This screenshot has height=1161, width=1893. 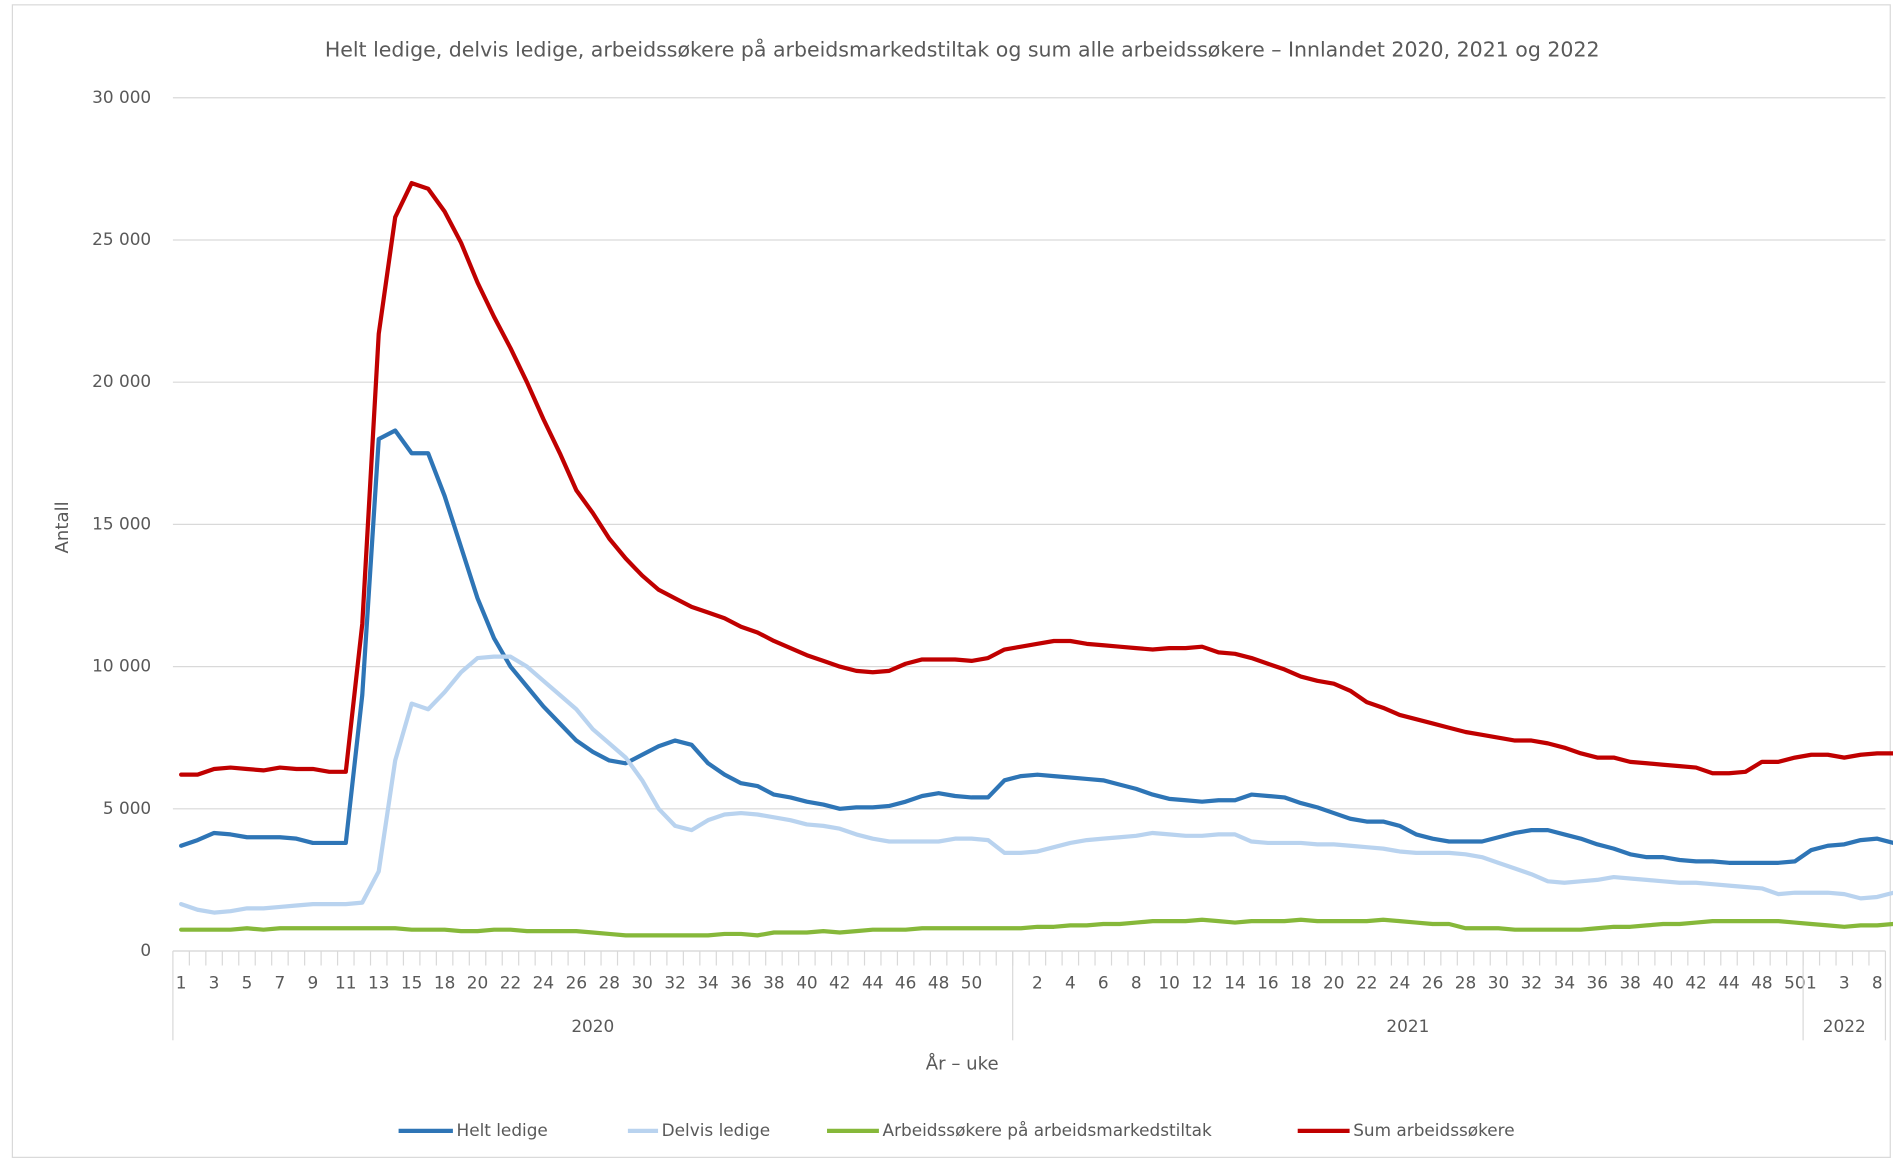 I want to click on x-tick-label: 7, so click(x=280, y=983).